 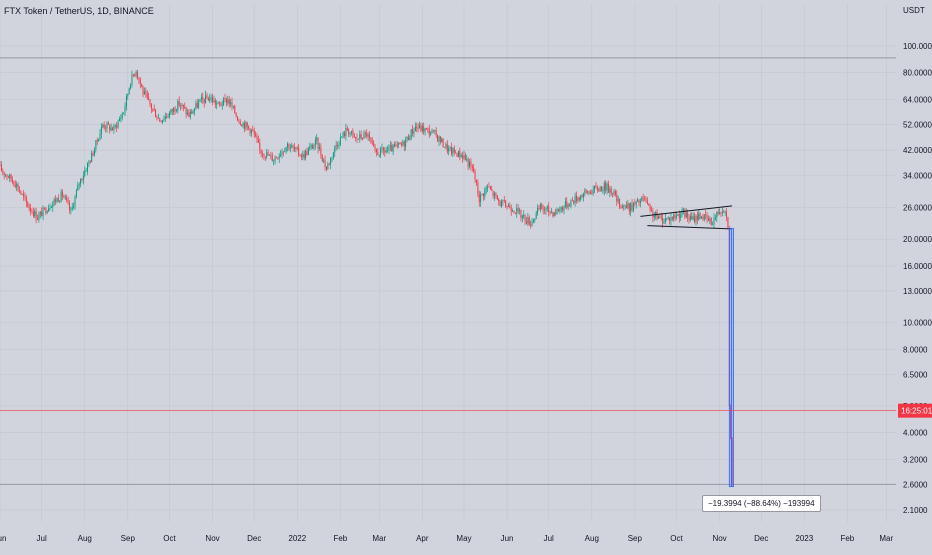 I want to click on x-tick-label: 2022, so click(x=297, y=538).